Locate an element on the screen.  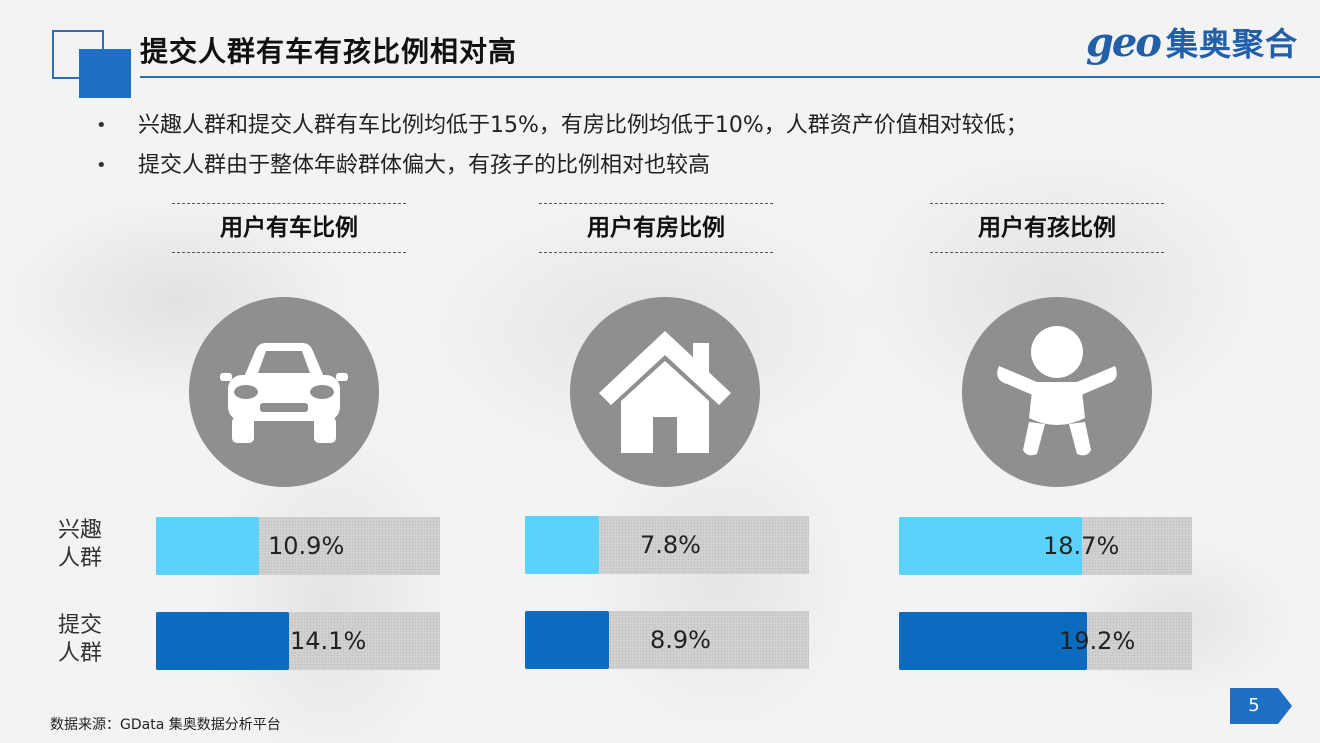
data-source-note: 数据来源：GData 集奥数据分析平台 is located at coordinates (165, 725).